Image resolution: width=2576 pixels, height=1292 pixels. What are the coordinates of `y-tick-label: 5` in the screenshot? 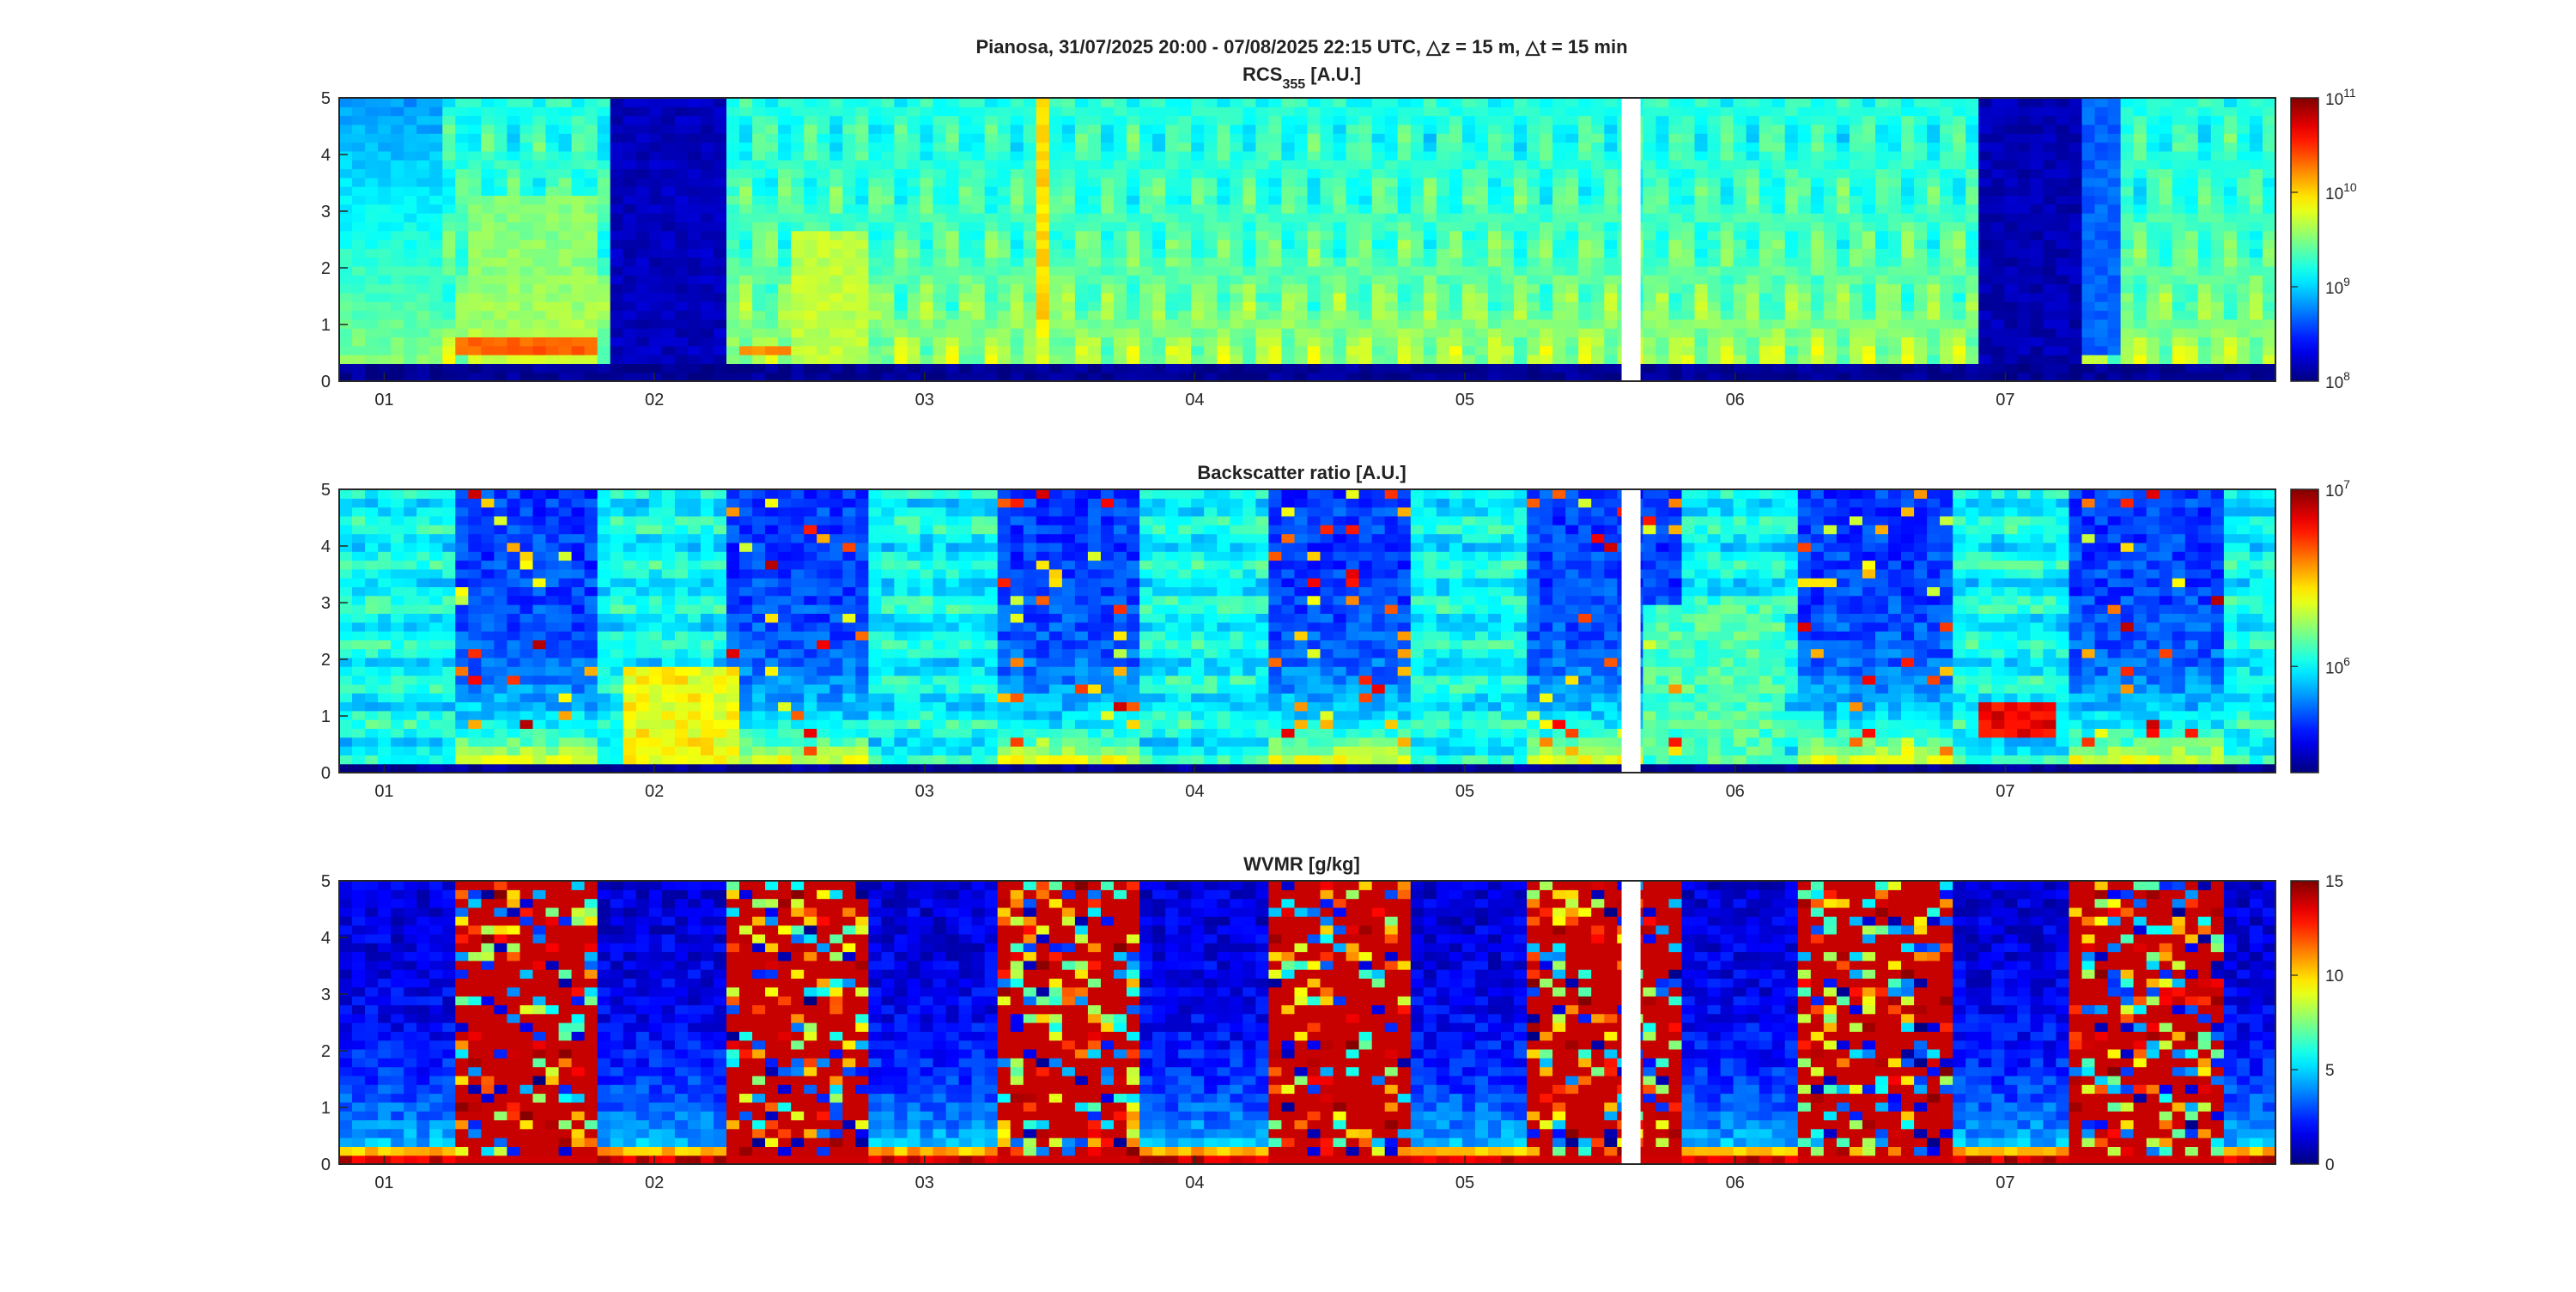 It's located at (326, 98).